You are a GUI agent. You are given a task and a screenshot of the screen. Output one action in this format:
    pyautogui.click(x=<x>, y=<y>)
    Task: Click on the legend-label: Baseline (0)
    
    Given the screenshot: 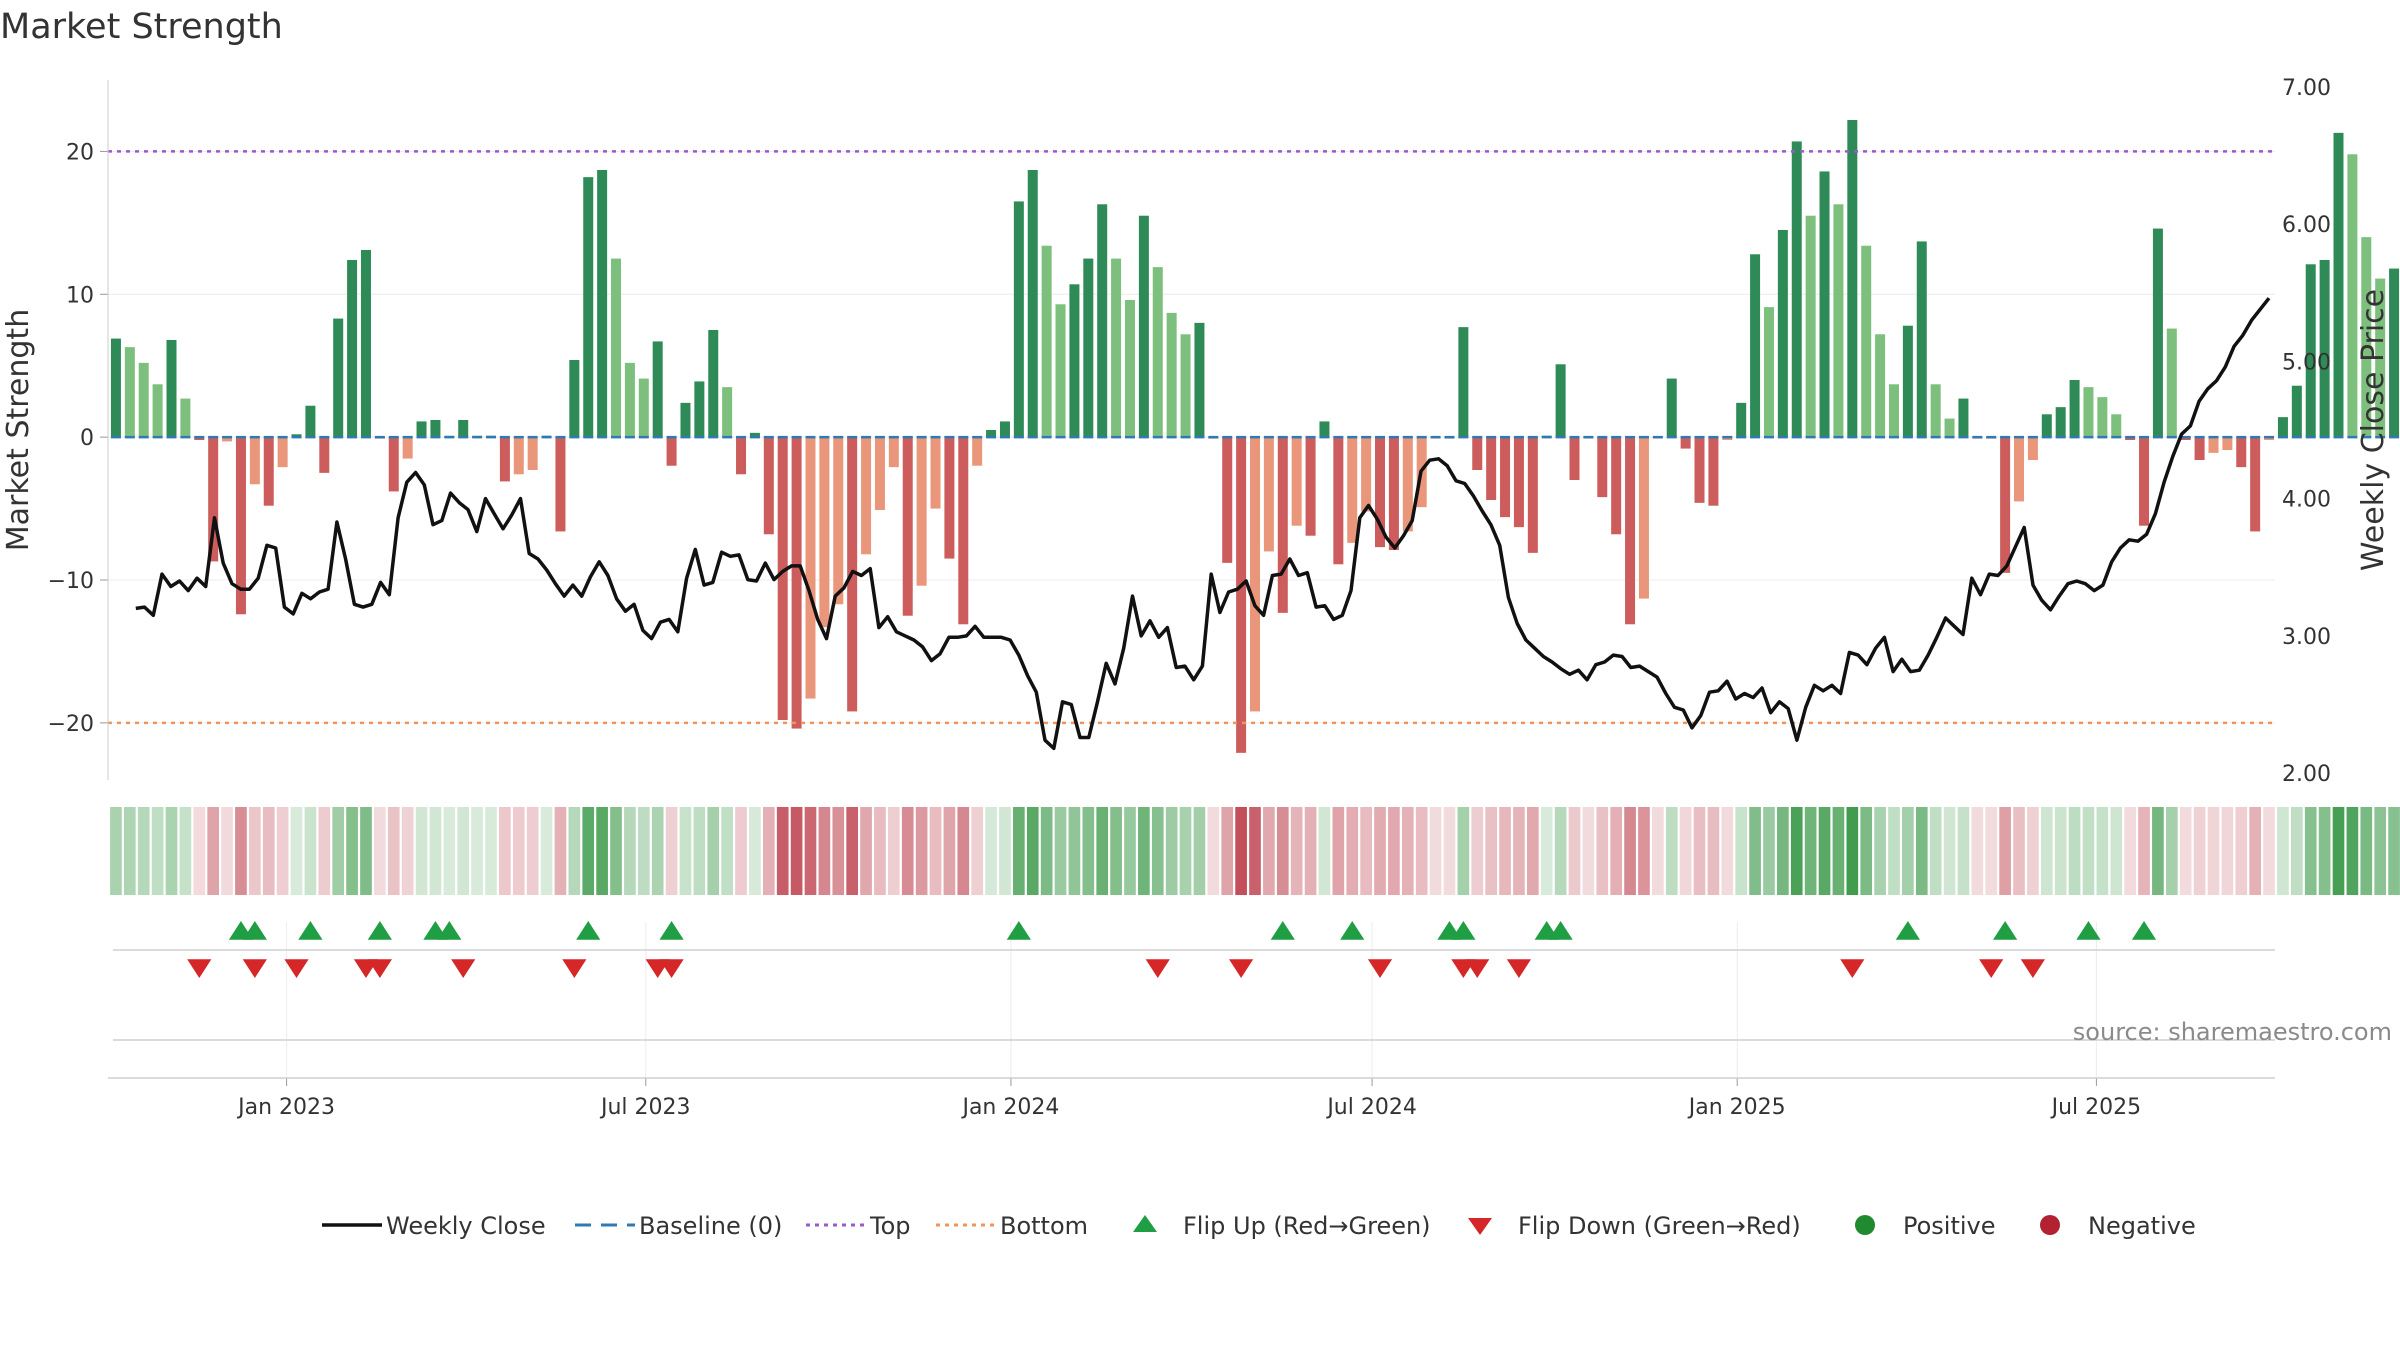 What is the action you would take?
    pyautogui.click(x=710, y=1226)
    